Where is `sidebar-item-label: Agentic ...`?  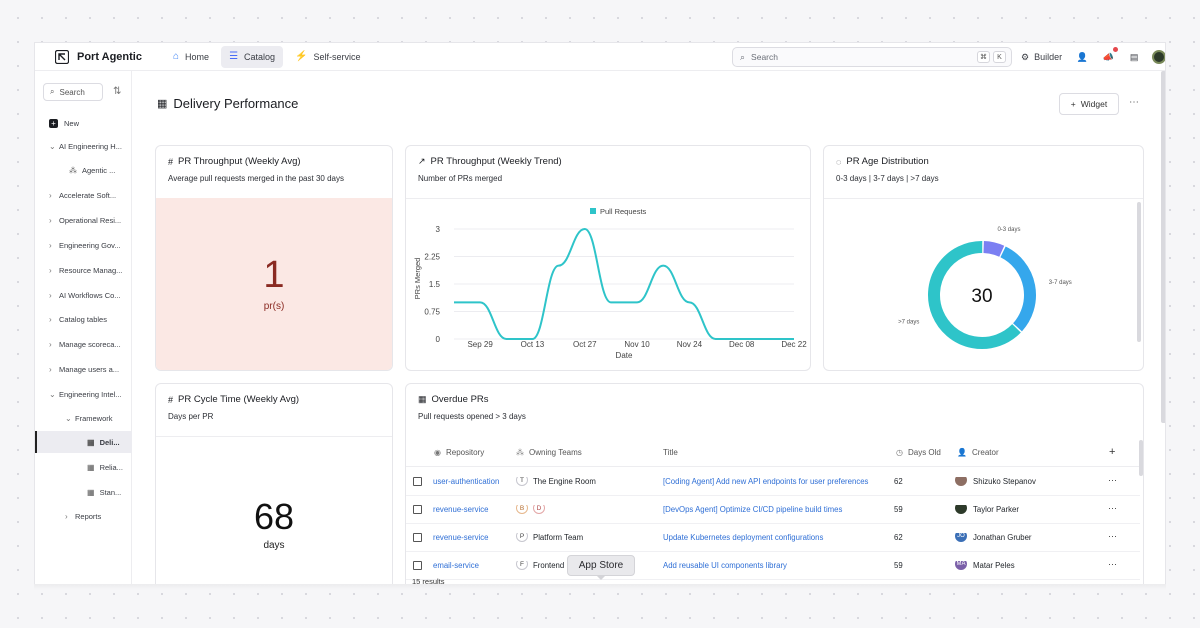
sidebar-item-label: Agentic ... is located at coordinates (99, 170).